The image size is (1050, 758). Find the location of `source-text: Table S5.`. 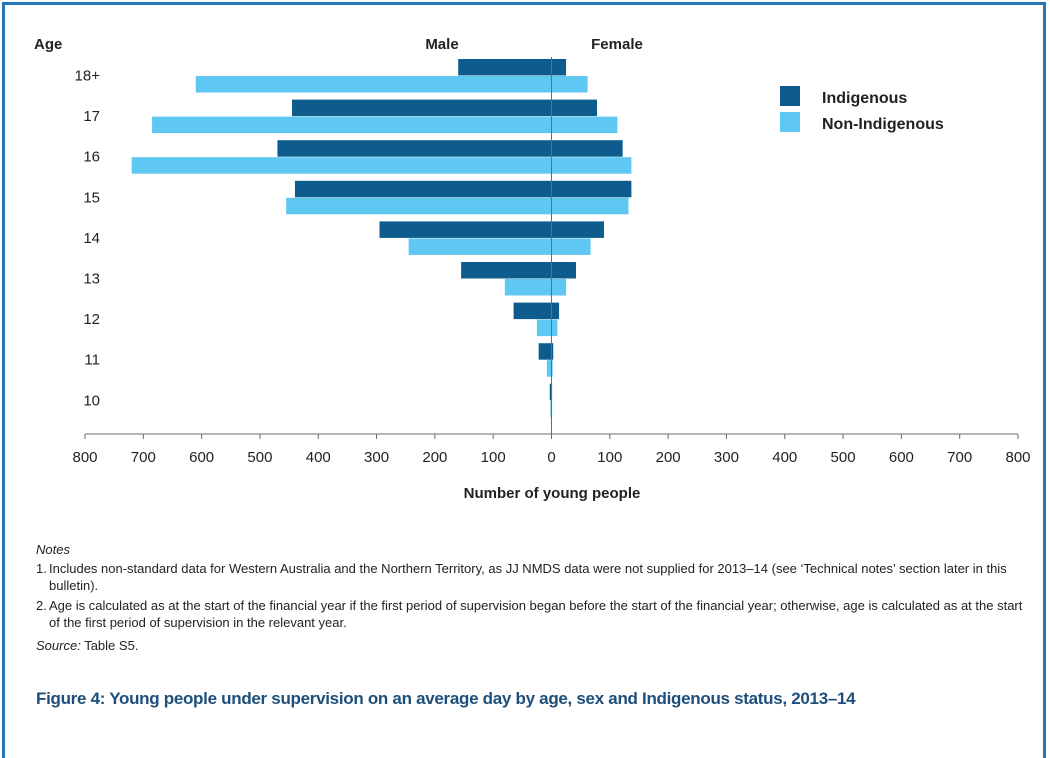

source-text: Table S5. is located at coordinates (111, 645).